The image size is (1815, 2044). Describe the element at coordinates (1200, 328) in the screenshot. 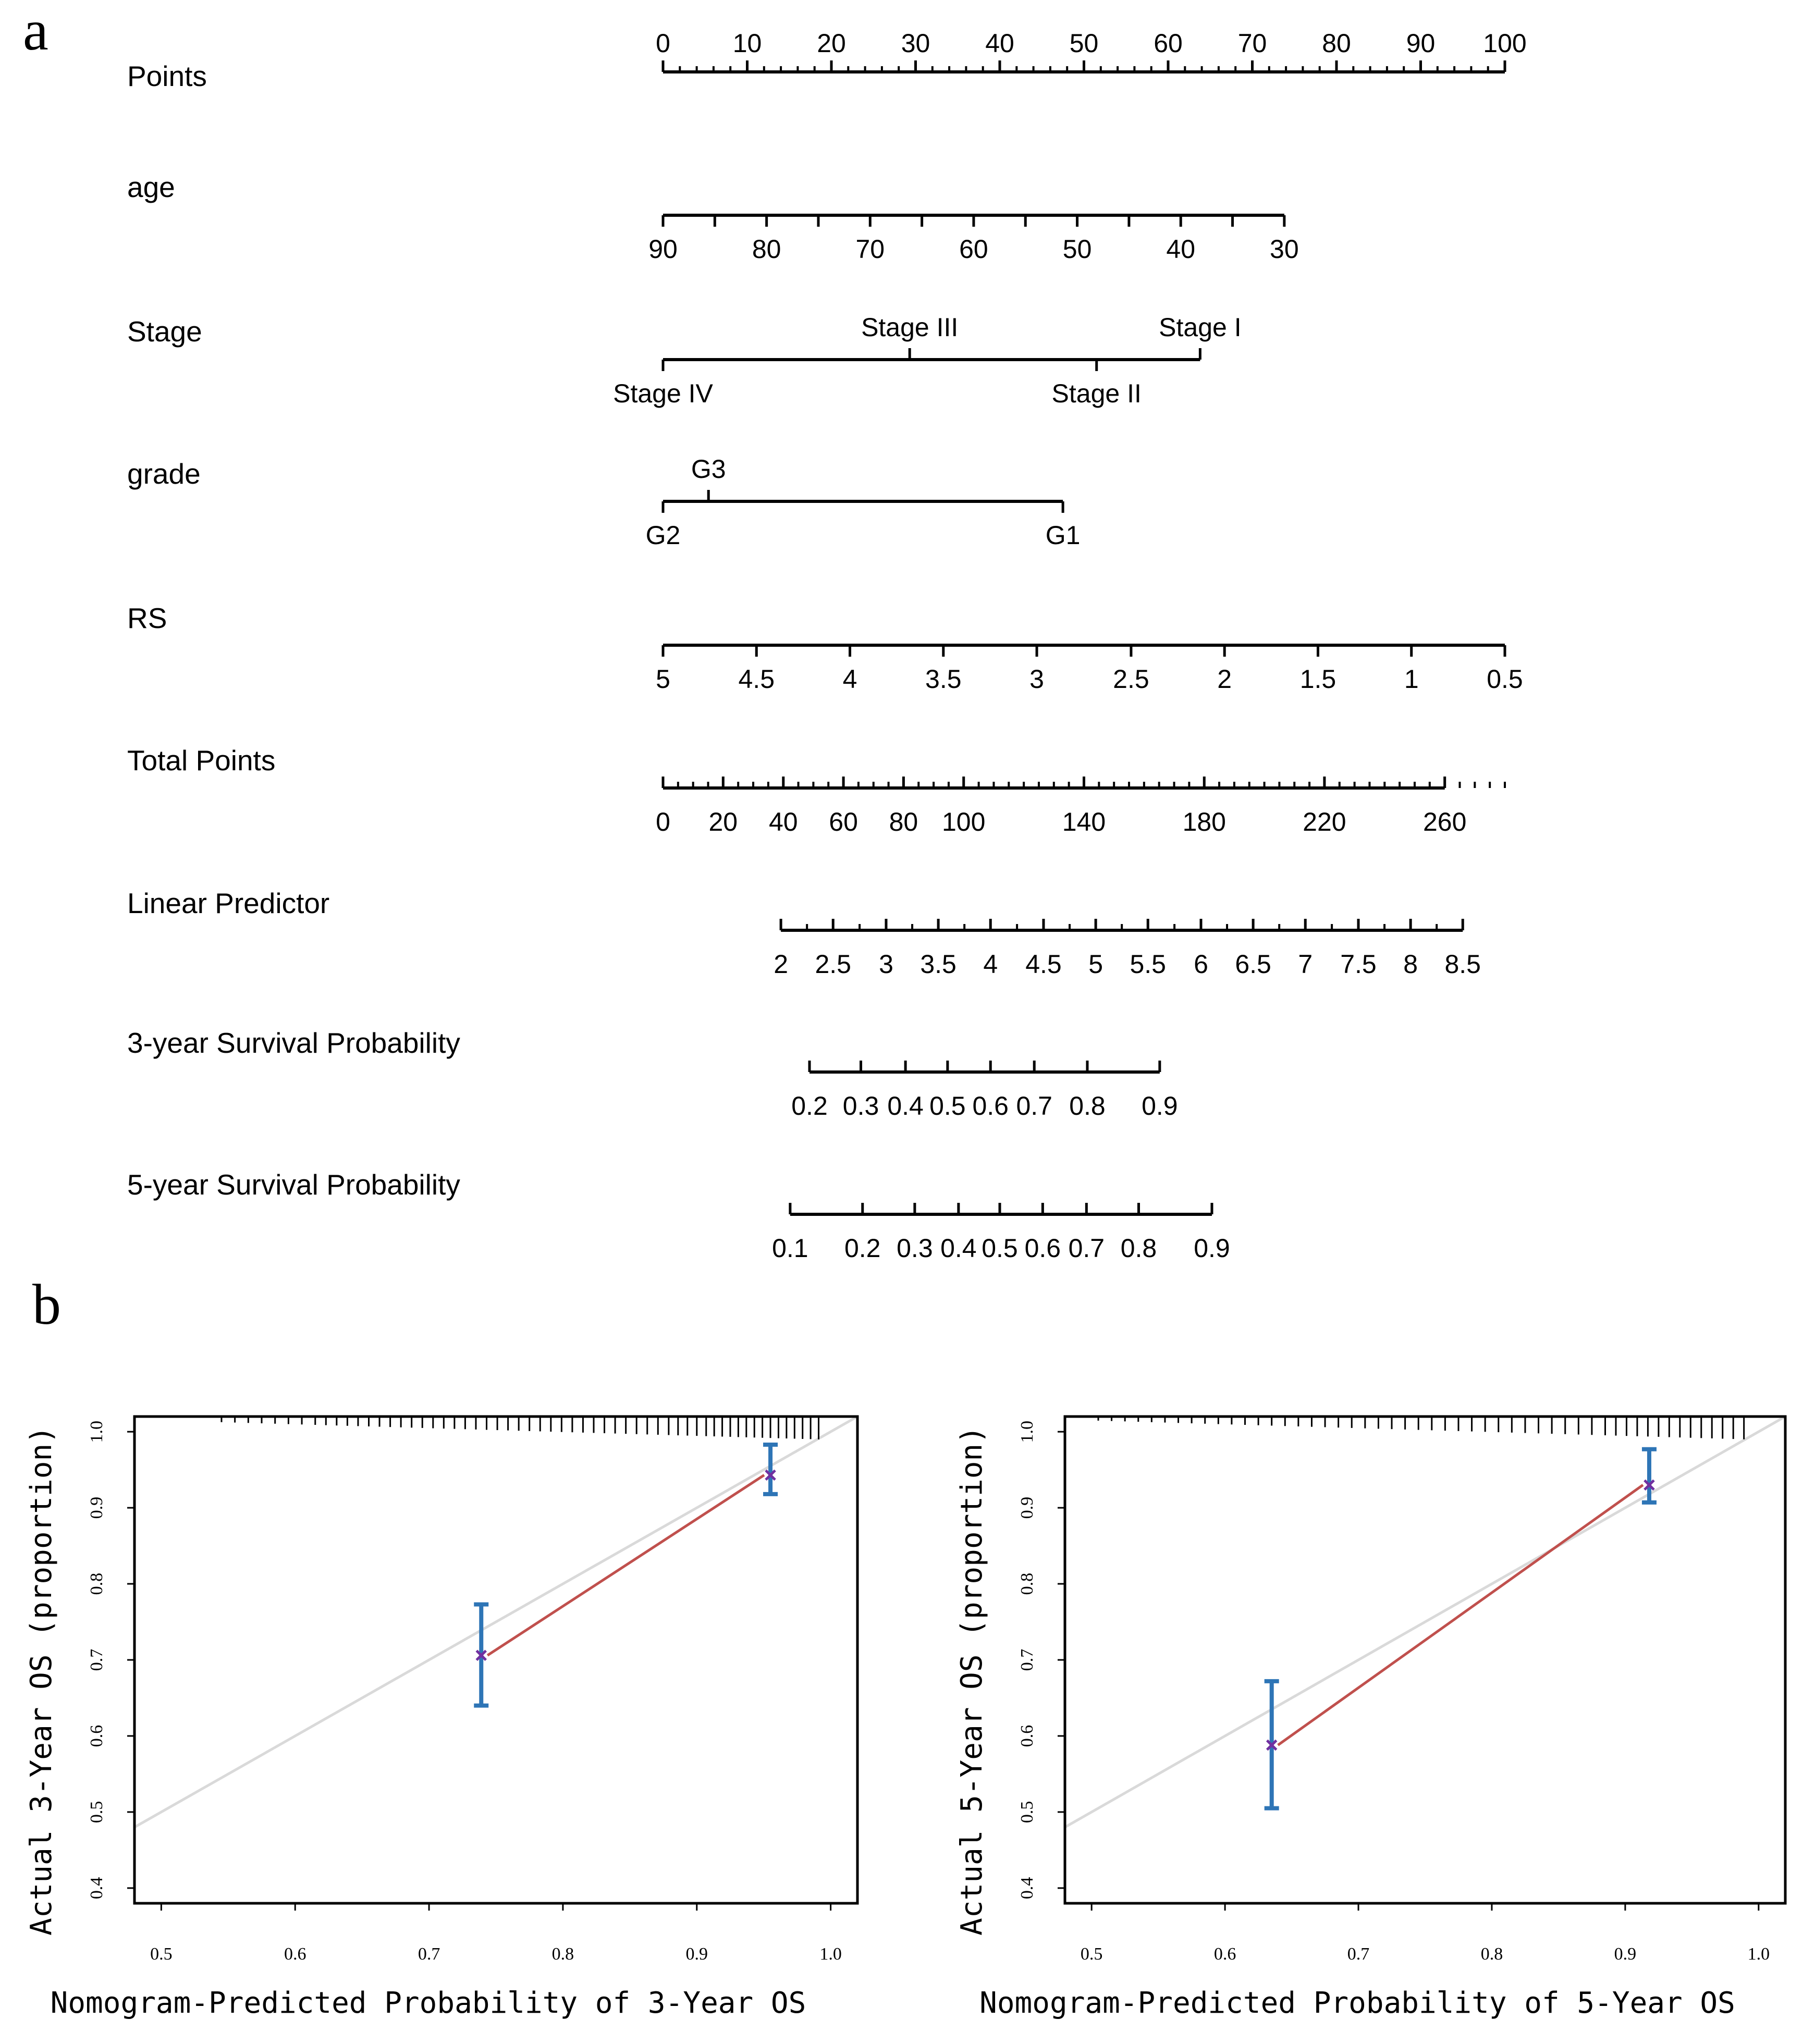

I see `nomogram-tick-label: Stage I` at that location.